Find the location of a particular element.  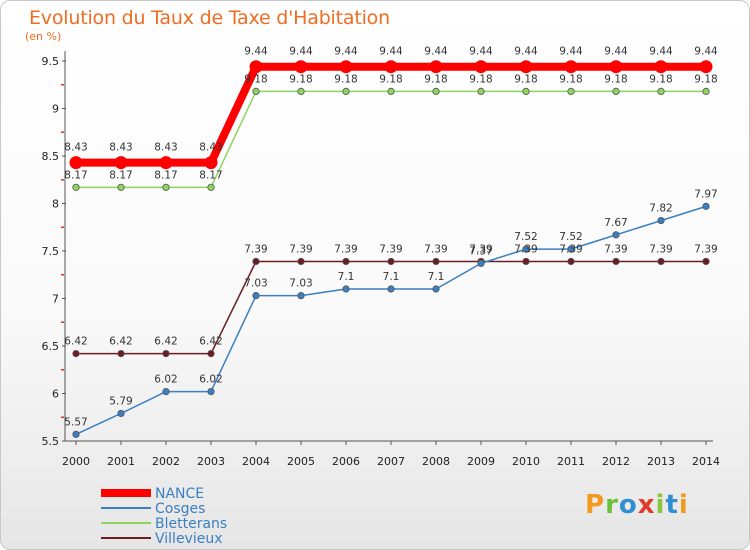

x-tick-label: 2001 is located at coordinates (121, 461).